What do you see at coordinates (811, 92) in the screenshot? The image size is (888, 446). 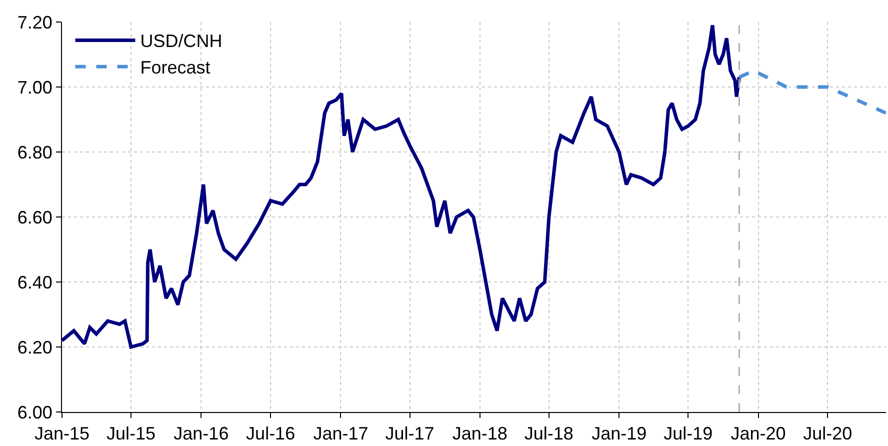 I see `line-series` at bounding box center [811, 92].